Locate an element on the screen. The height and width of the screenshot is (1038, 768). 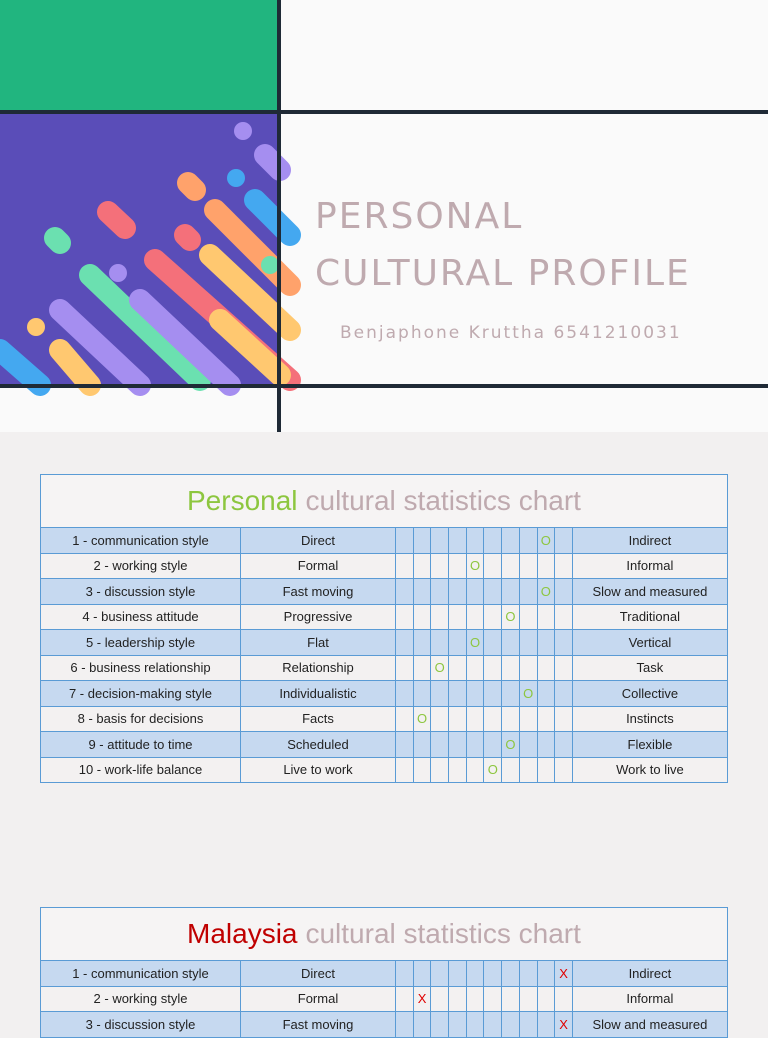
right-pole: Work to live is located at coordinates (649, 769).